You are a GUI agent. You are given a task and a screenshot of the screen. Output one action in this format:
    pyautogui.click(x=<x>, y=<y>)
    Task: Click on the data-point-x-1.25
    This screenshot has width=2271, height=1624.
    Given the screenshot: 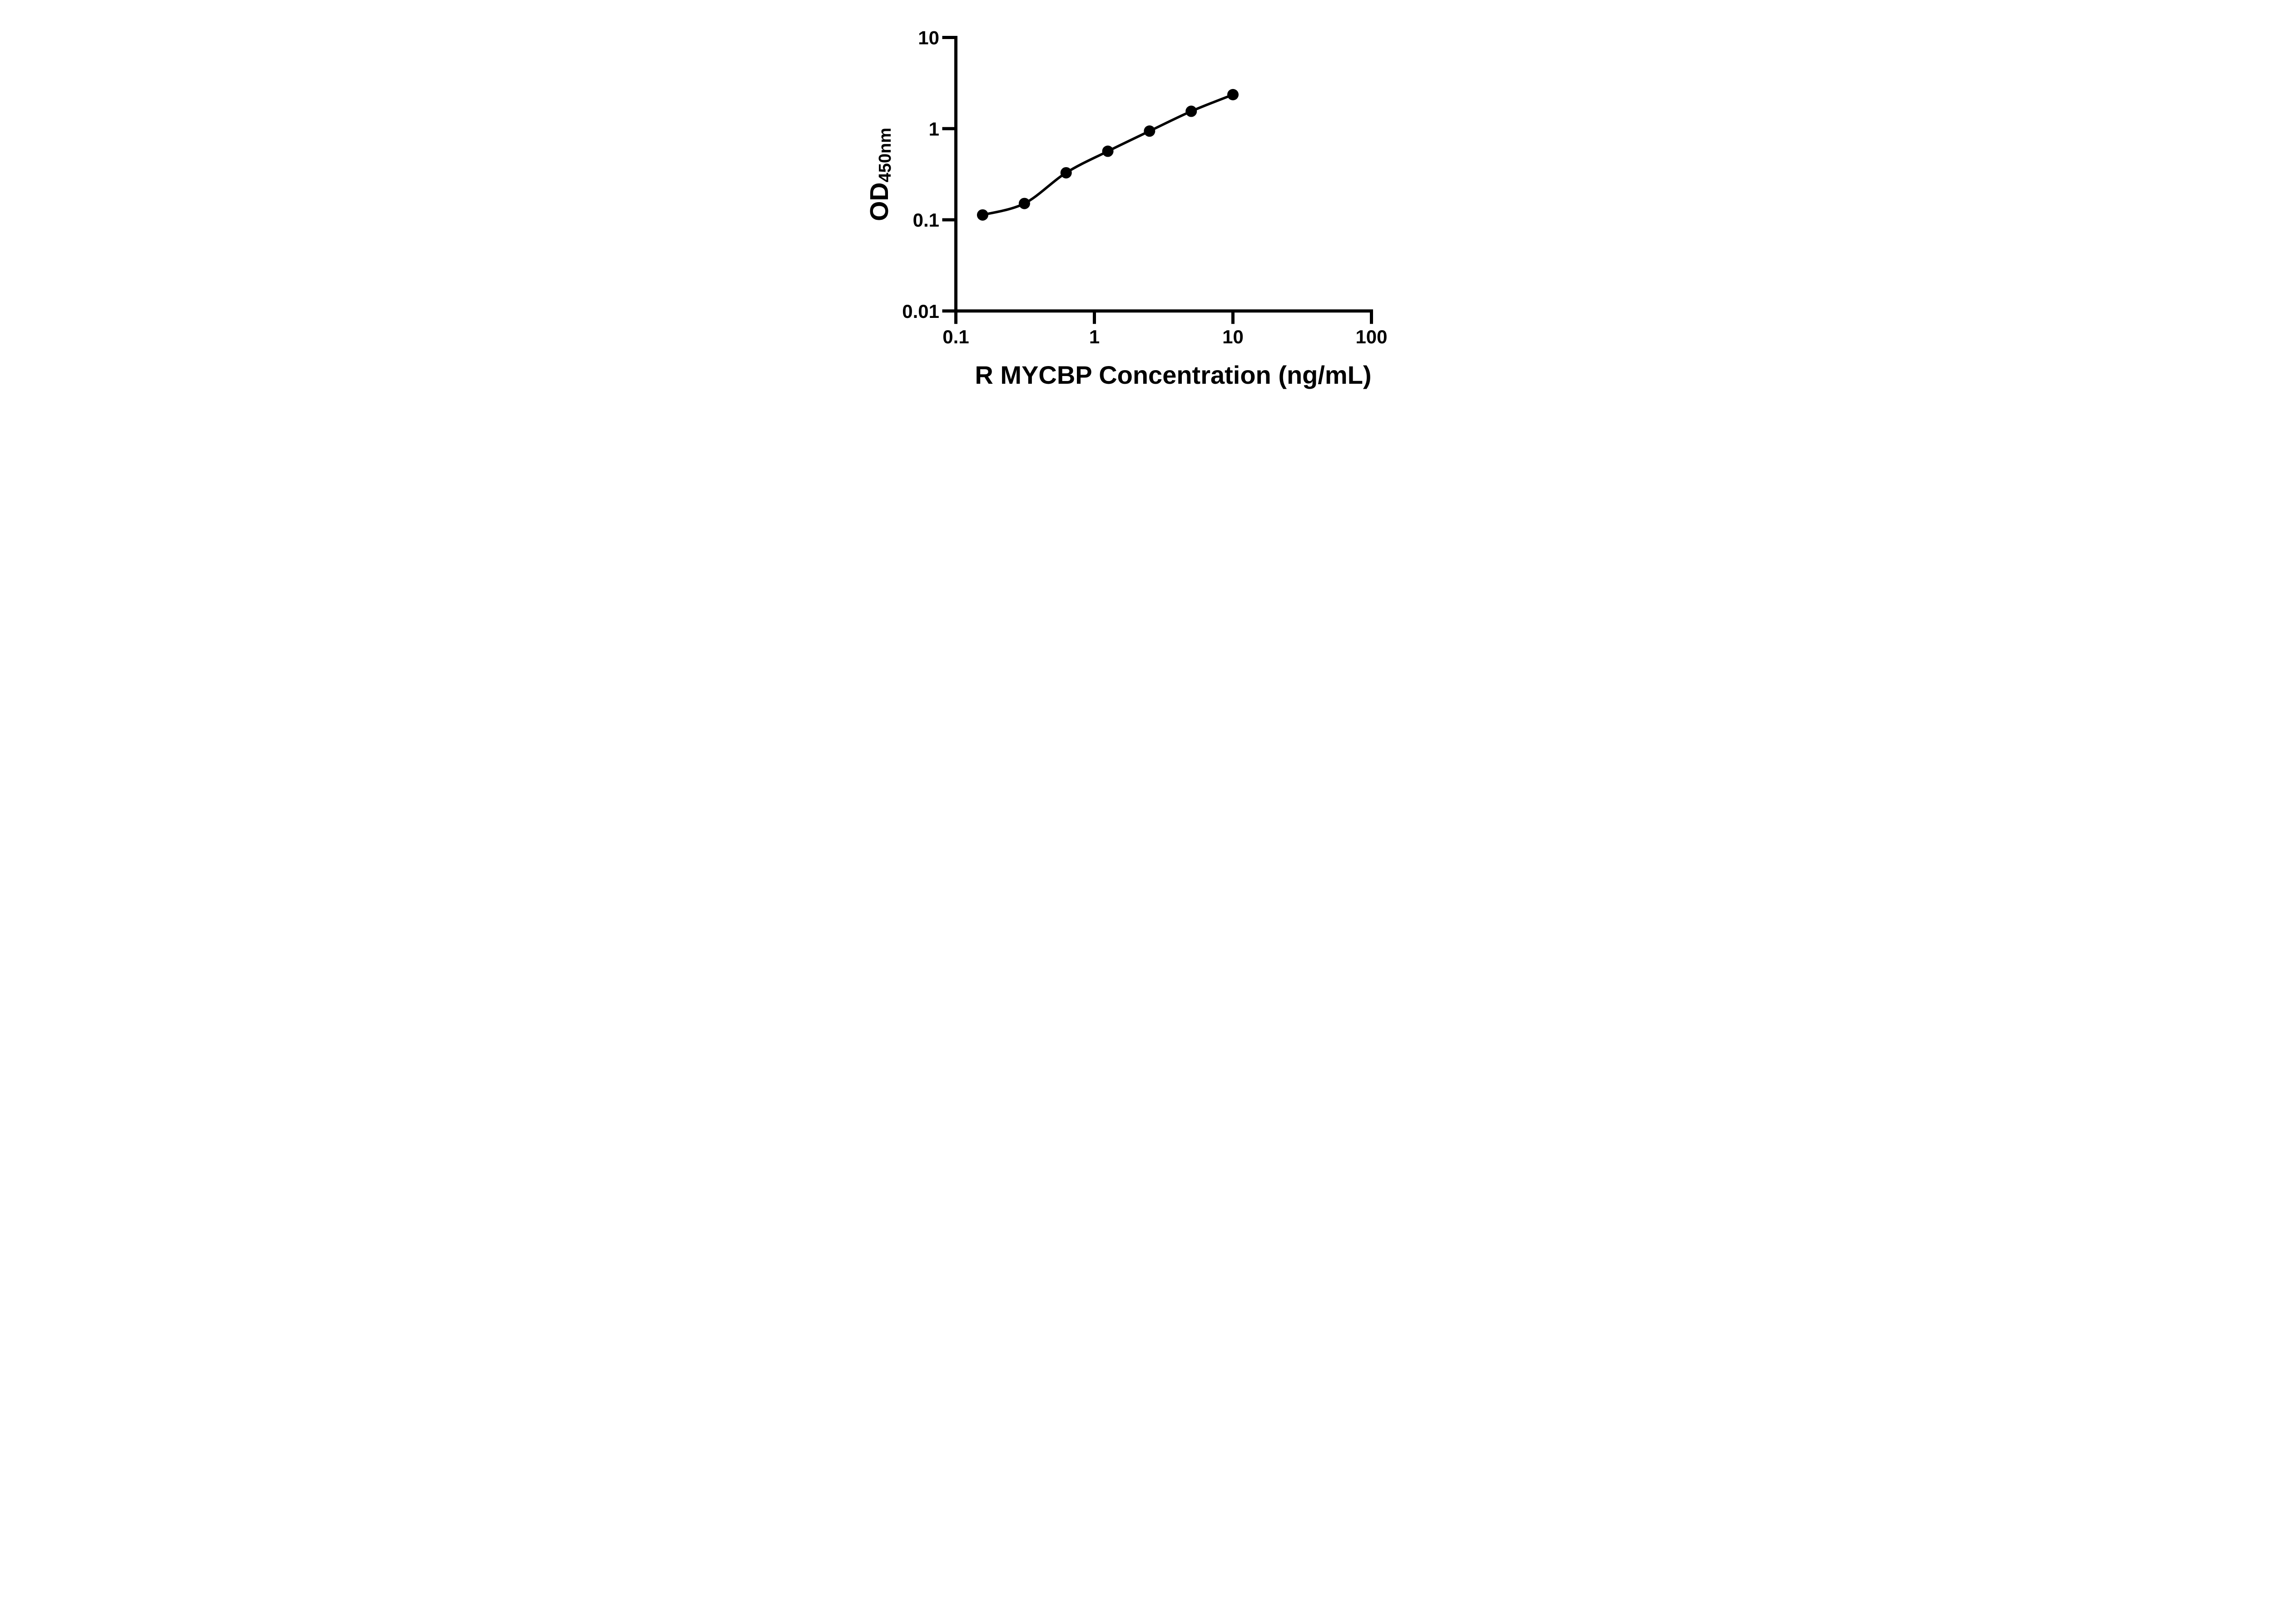 What is the action you would take?
    pyautogui.click(x=1108, y=151)
    